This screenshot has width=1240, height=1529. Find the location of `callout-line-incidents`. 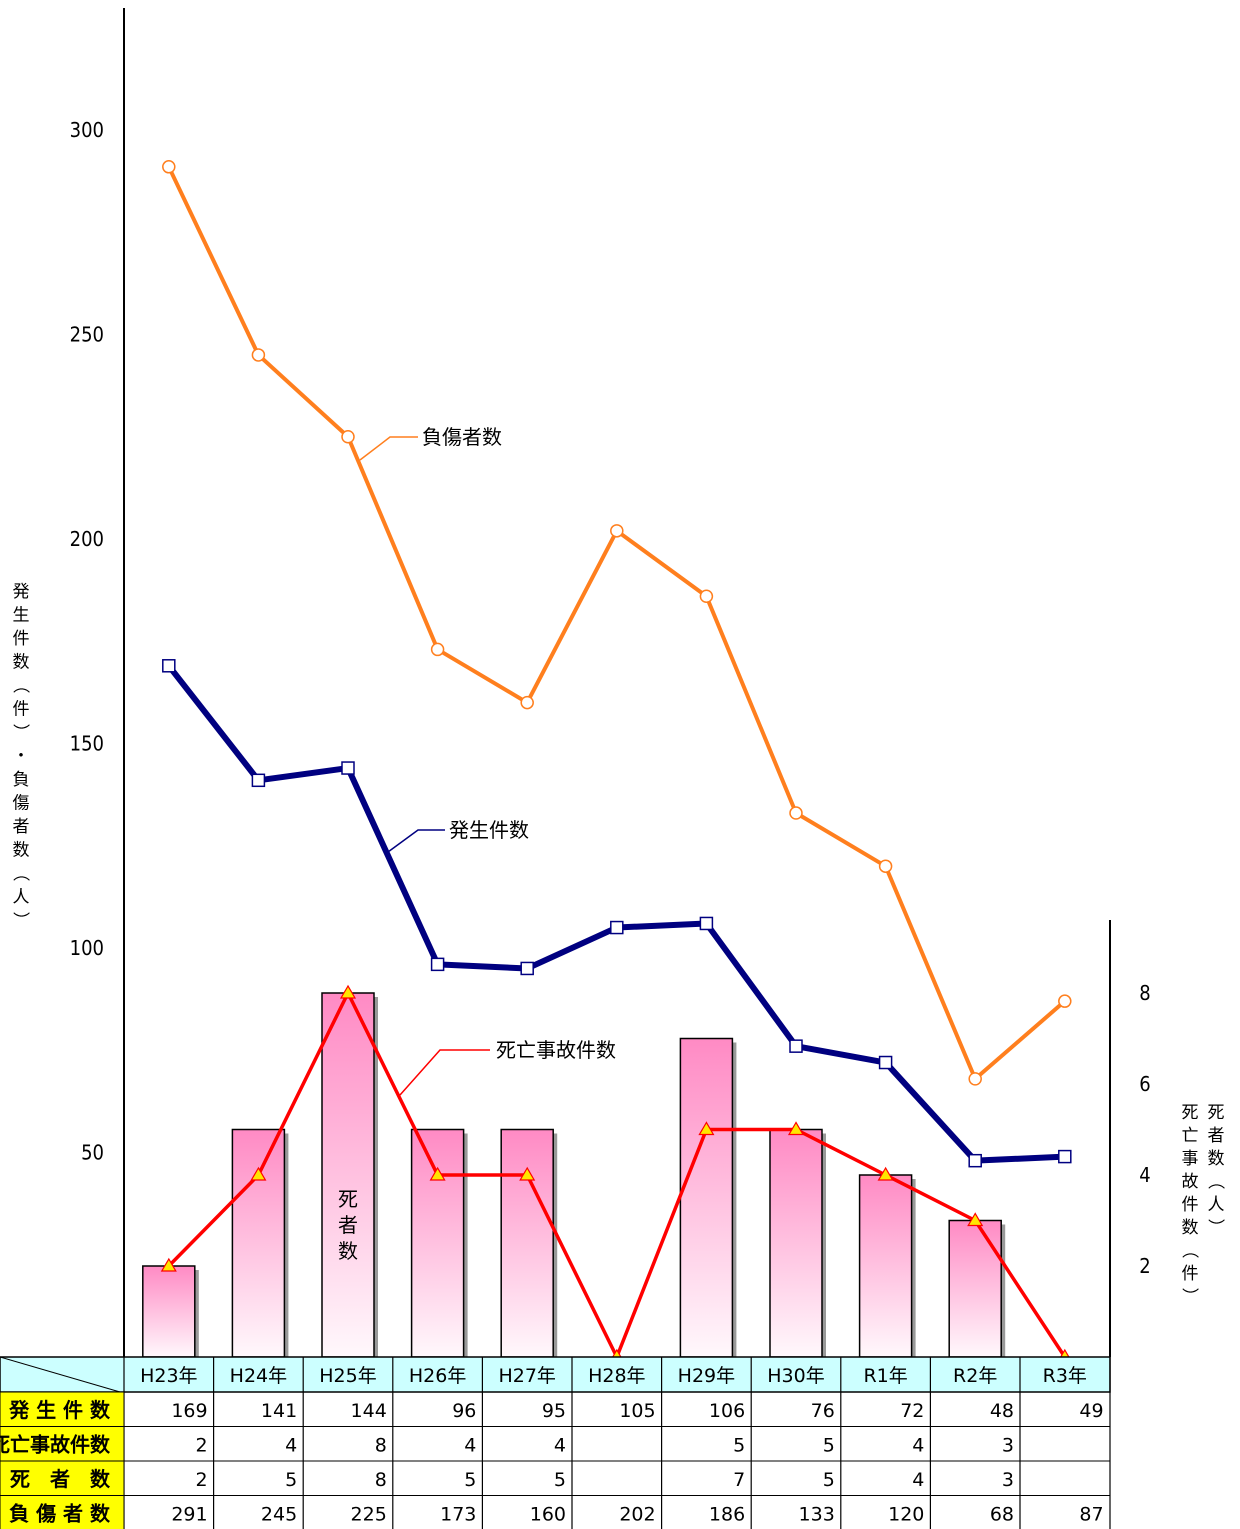

callout-line-incidents is located at coordinates (416, 841).